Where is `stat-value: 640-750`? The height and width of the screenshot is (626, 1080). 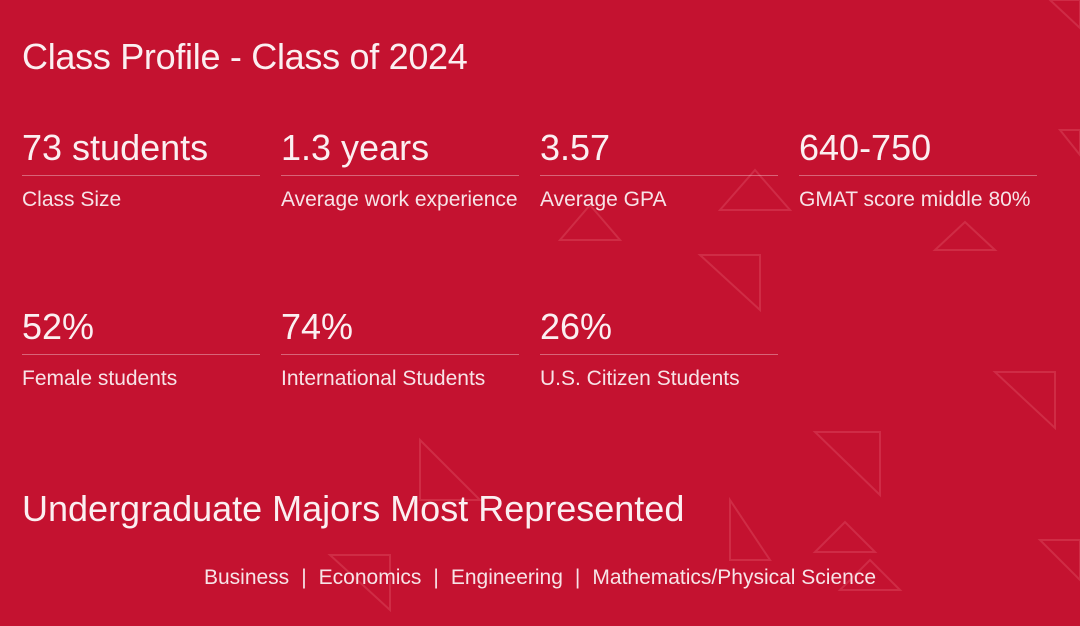 stat-value: 640-750 is located at coordinates (865, 147).